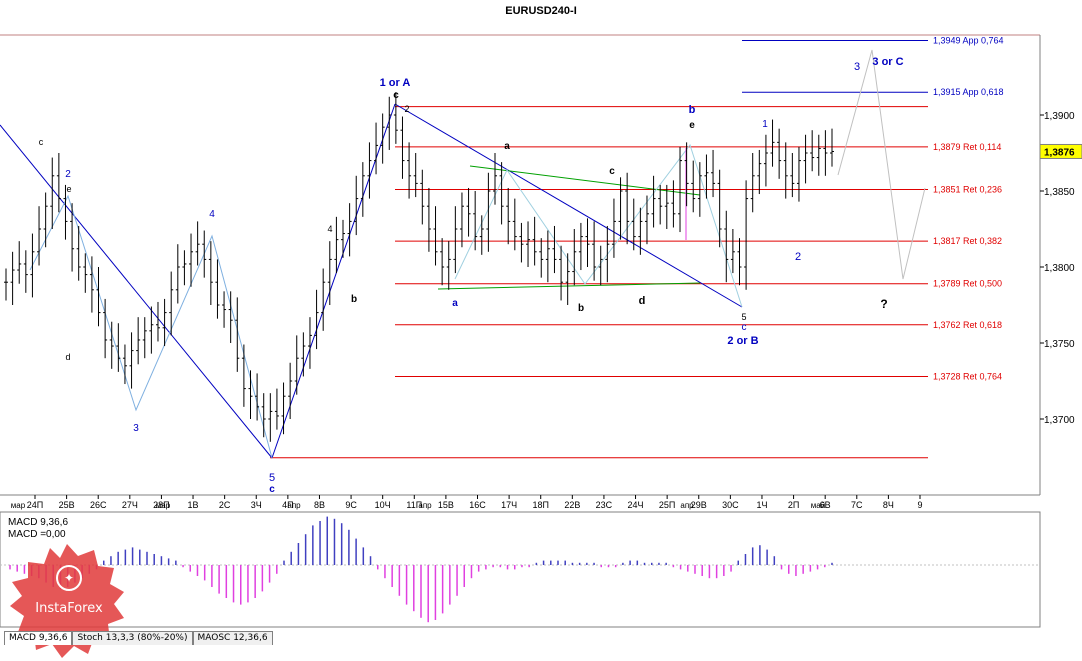 The image size is (1082, 661). What do you see at coordinates (887, 62) in the screenshot?
I see `wave-label-3-or-c: 3 or C` at bounding box center [887, 62].